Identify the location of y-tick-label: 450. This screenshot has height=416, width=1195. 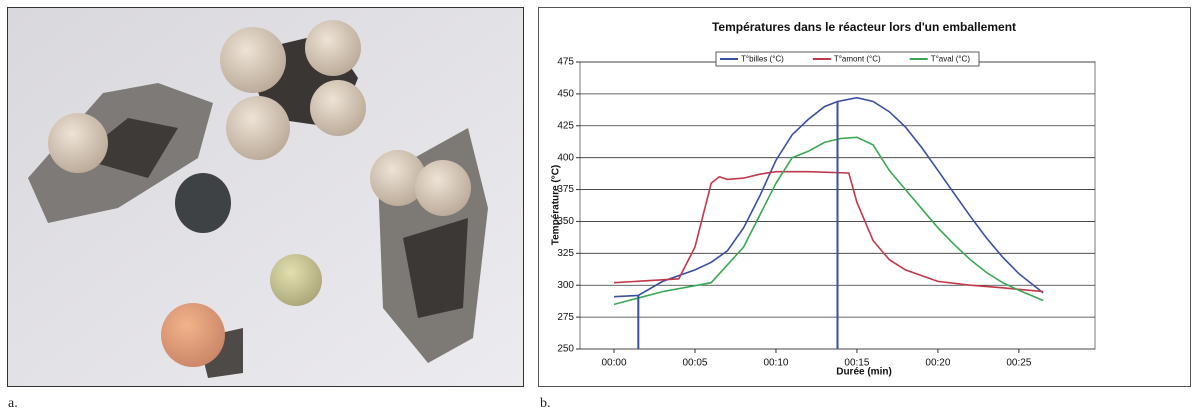
(565, 94).